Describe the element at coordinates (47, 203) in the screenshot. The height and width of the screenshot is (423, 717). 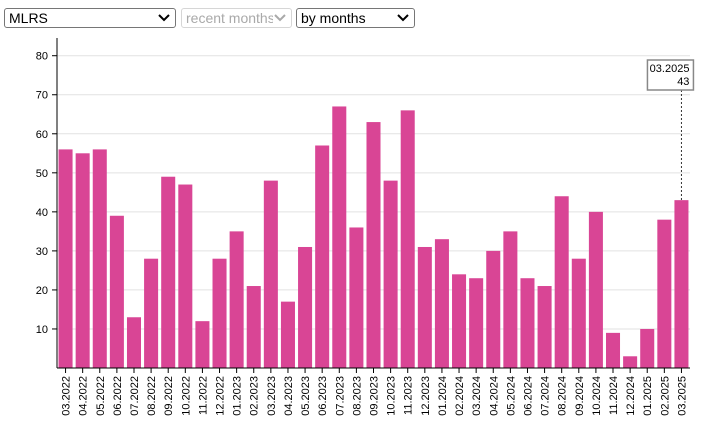
I see `y-axis: 10 20 30 40 50 60 70 80` at that location.